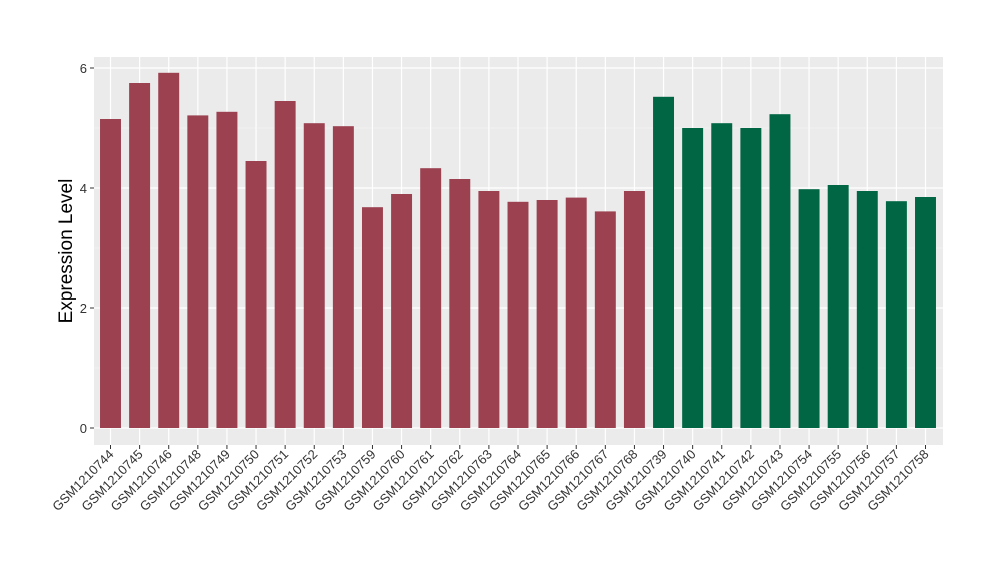 This screenshot has height=585, width=1000. Describe the element at coordinates (83, 68) in the screenshot. I see `y-tick-label: 6` at that location.